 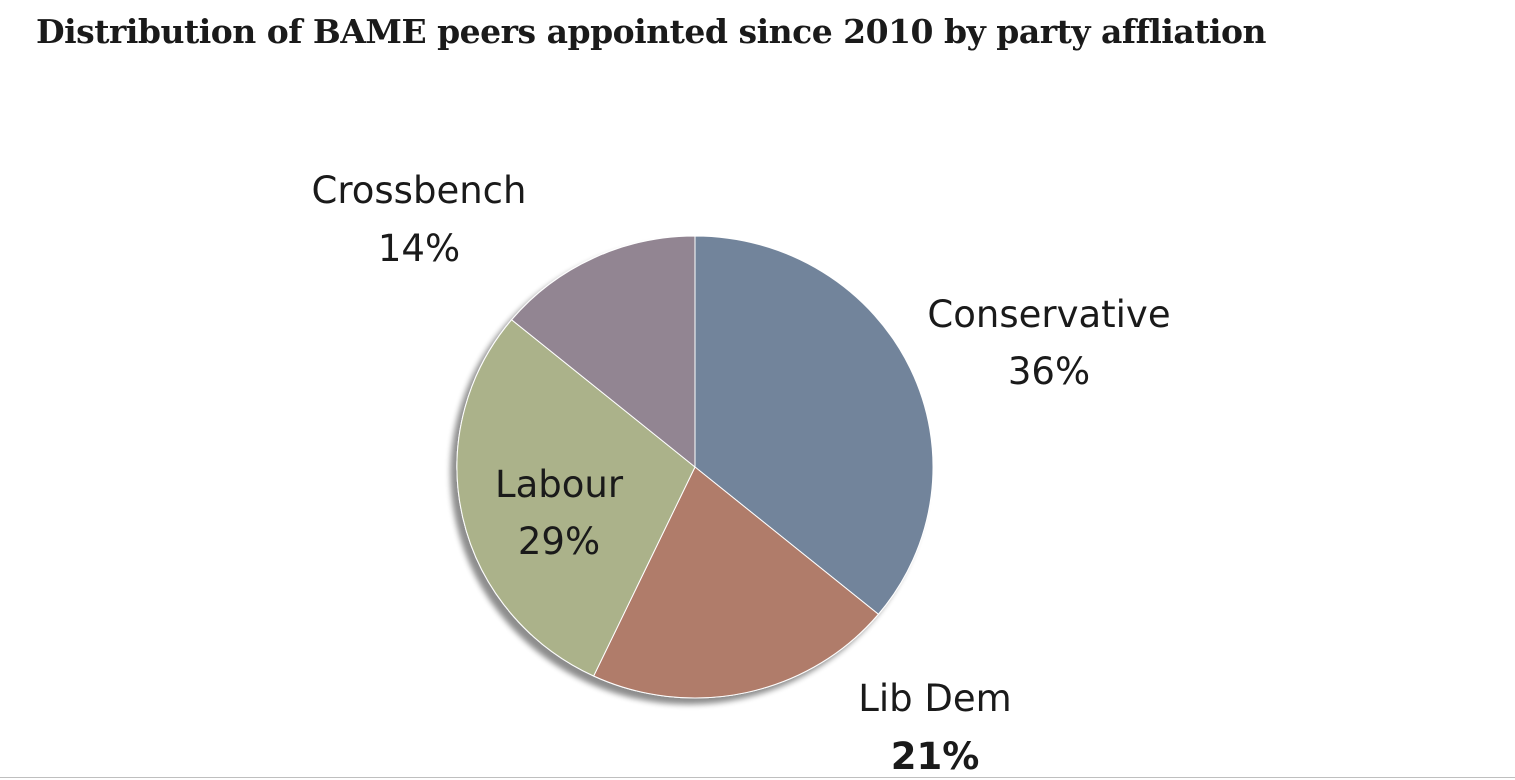 What do you see at coordinates (935, 756) in the screenshot?
I see `slice-value-lib-dem: 21%` at bounding box center [935, 756].